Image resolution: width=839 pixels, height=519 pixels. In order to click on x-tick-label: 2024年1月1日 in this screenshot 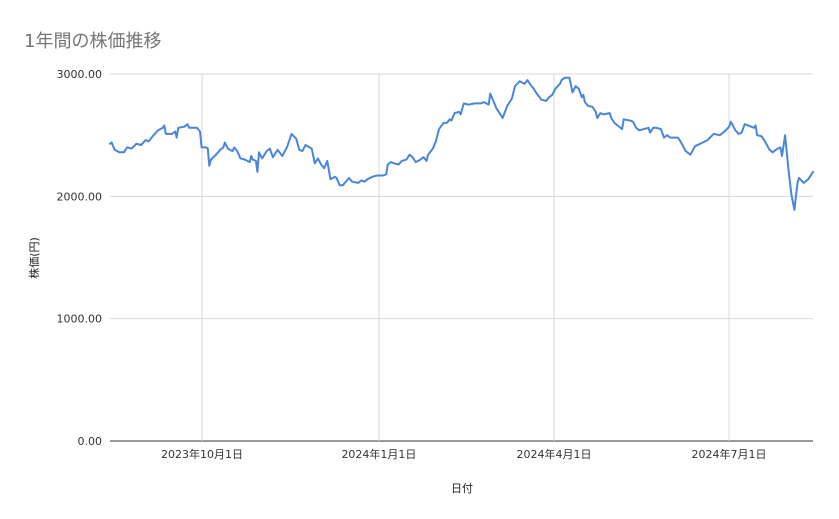, I will do `click(378, 454)`.